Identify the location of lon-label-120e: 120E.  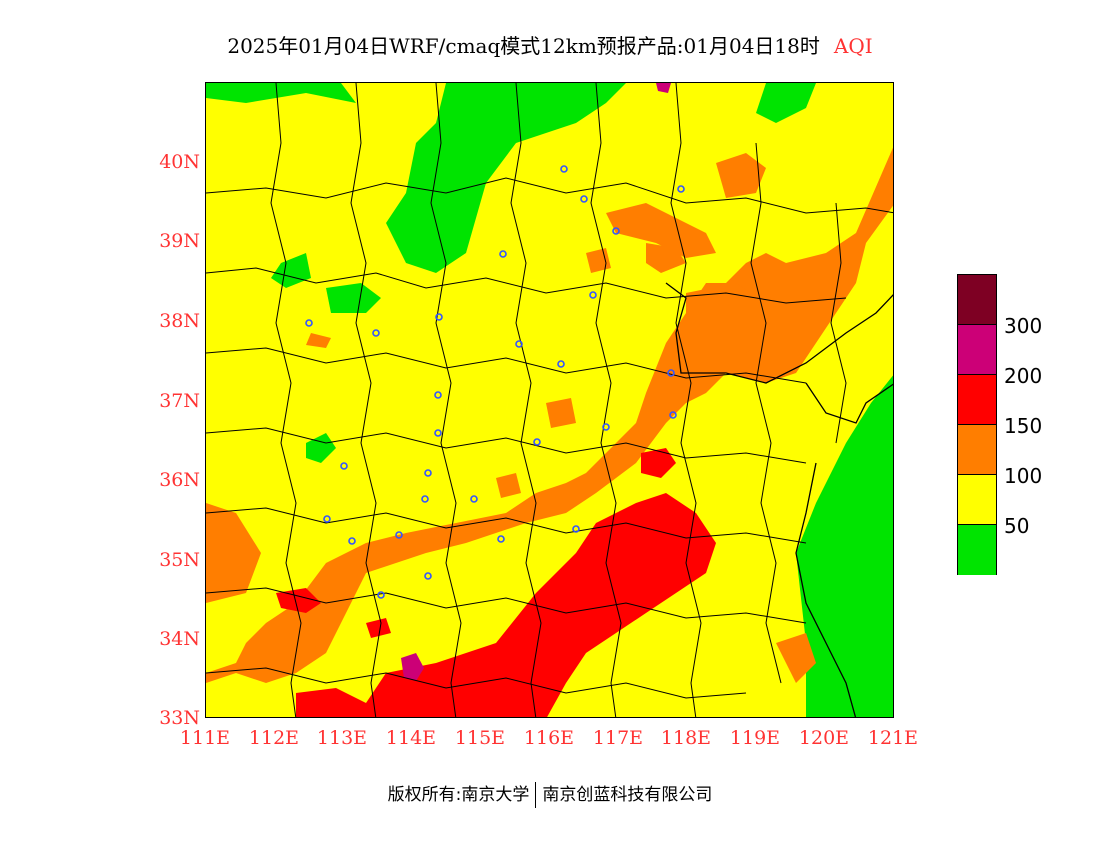
(824, 738).